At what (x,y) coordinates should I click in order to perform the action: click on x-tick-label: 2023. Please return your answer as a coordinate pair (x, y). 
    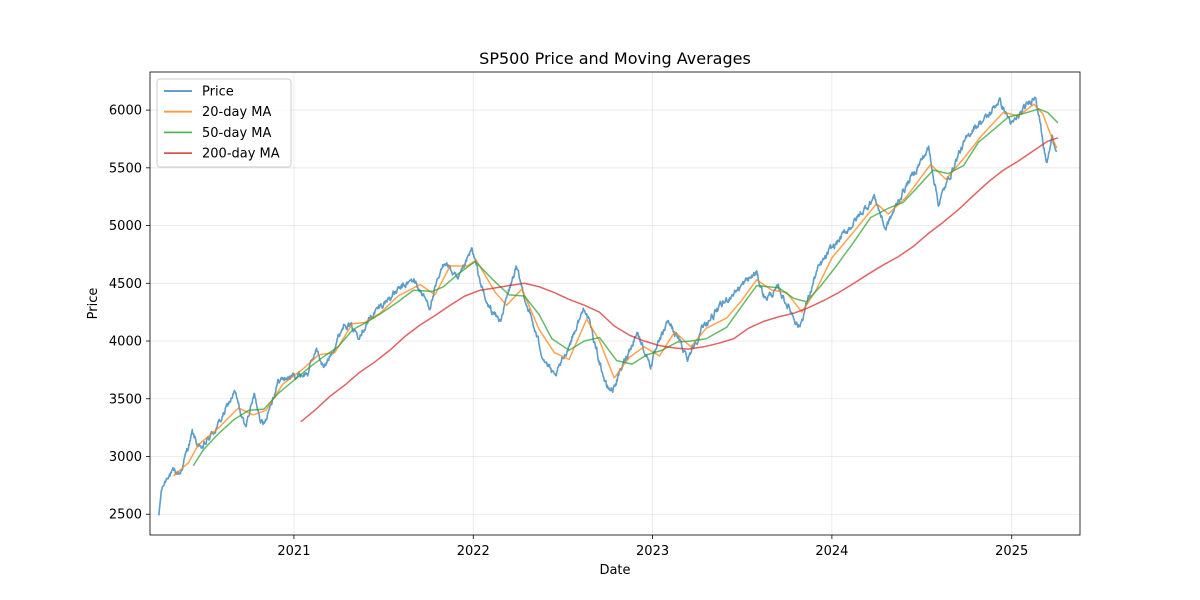
    Looking at the image, I should click on (652, 551).